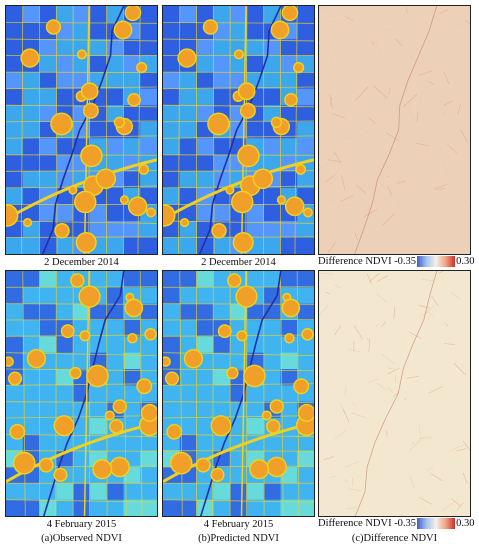 The width and height of the screenshot is (479, 550). What do you see at coordinates (355, 523) in the screenshot?
I see `legend-label-row2: Difference NDVI` at bounding box center [355, 523].